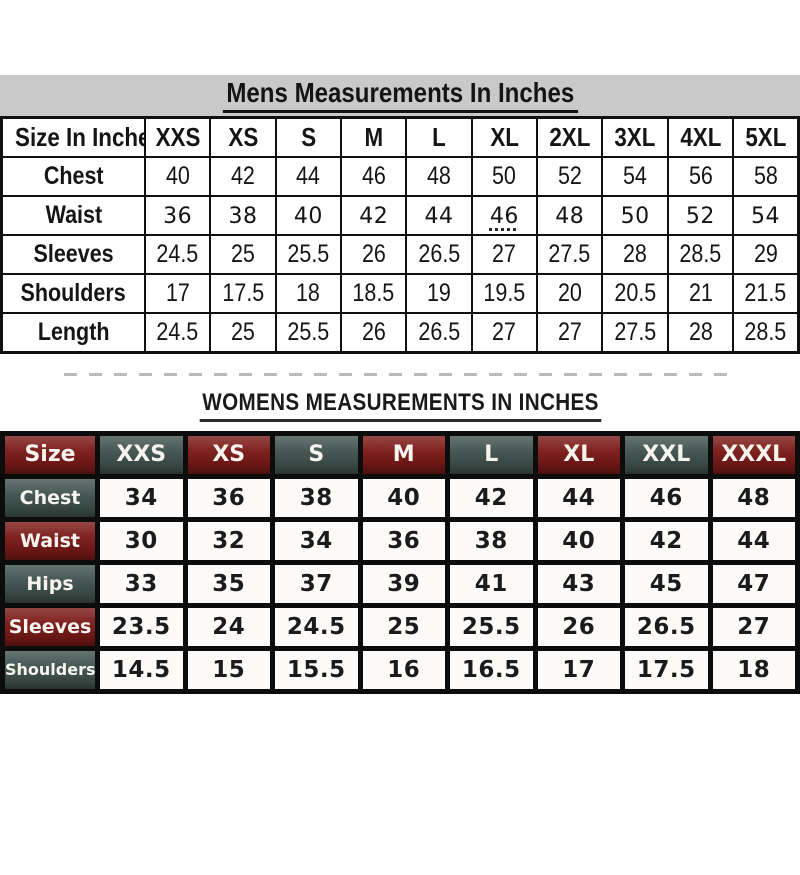 This screenshot has height=875, width=800. I want to click on womens-size-cell: 36, so click(228, 497).